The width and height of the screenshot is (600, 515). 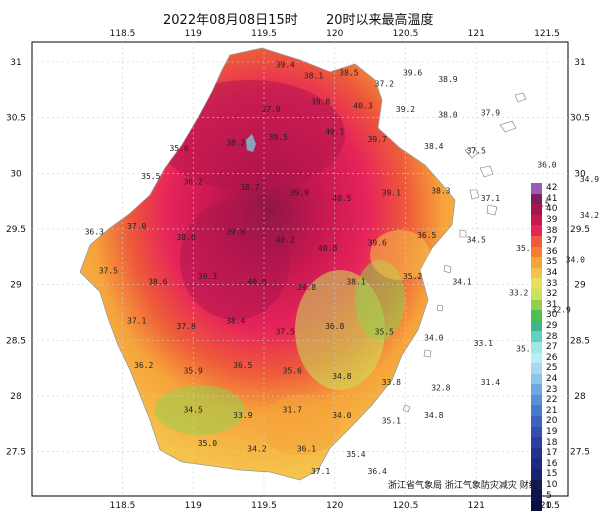 What do you see at coordinates (334, 34) in the screenshot?
I see `lon-tick-label: 120` at bounding box center [334, 34].